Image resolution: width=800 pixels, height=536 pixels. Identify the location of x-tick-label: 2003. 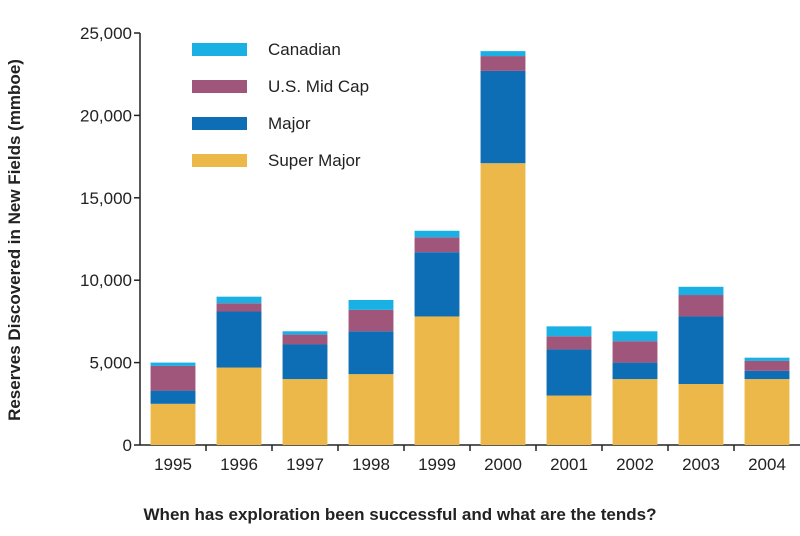
(701, 464).